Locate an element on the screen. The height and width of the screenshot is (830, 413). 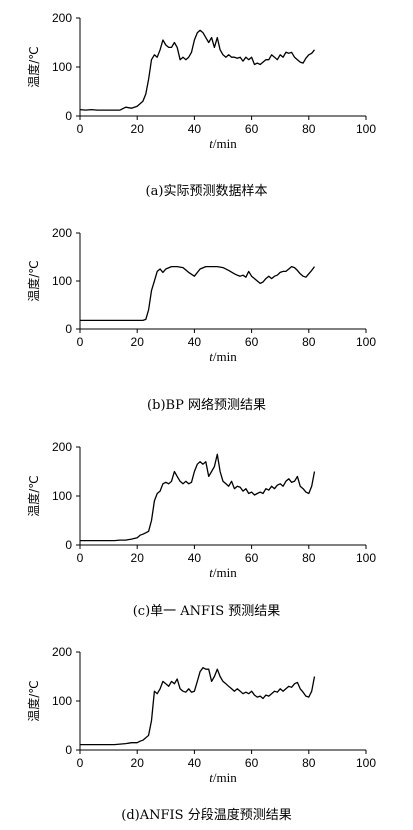
chart-caption-c: (c)单一 ANFIS 预测结果 is located at coordinates (206, 611).